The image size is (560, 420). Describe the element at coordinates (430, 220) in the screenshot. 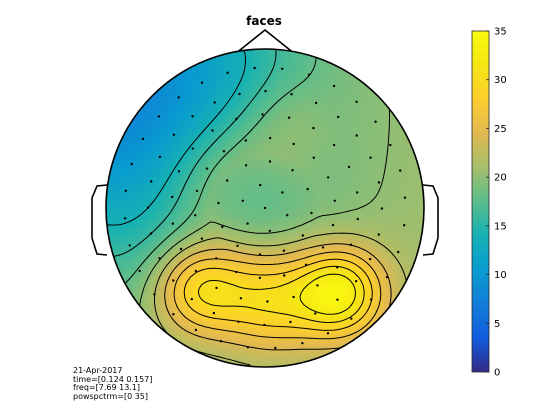

I see `right-ear-outline` at that location.